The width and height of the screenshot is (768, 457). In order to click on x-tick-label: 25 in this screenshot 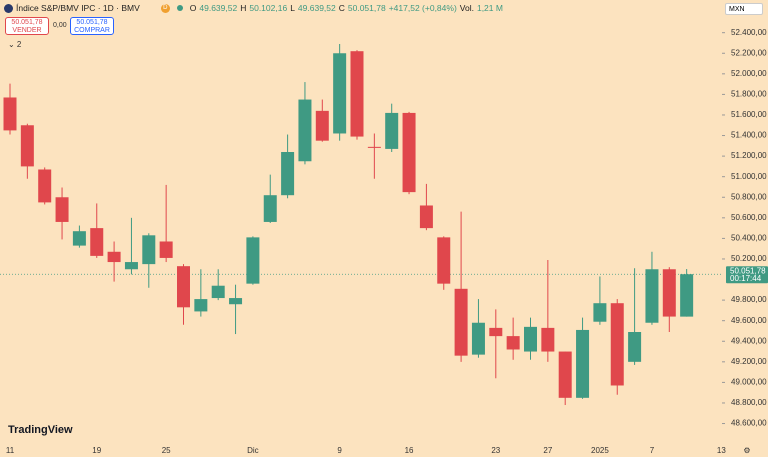, I will do `click(166, 450)`.